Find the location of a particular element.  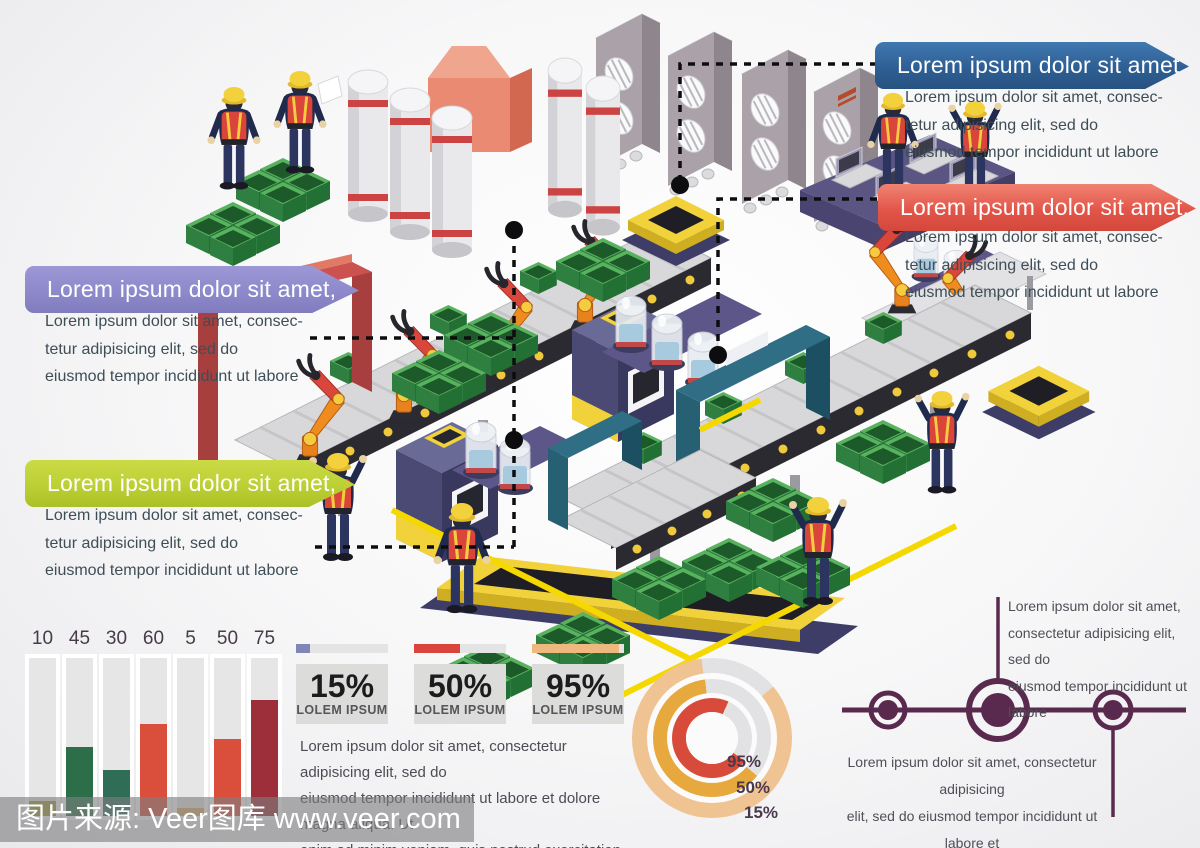

vent-cabinet-row is located at coordinates (737, 122).